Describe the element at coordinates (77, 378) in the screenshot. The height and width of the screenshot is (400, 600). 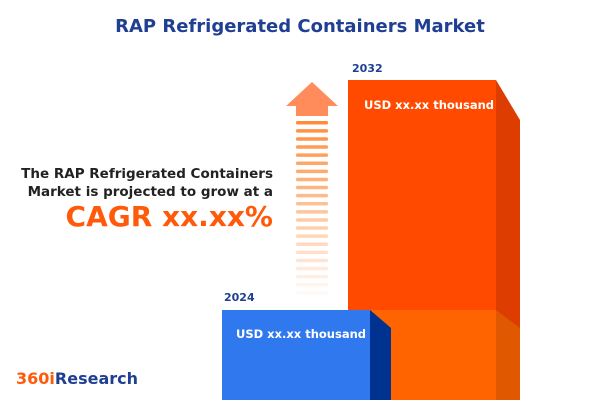
I see `logo: 360iResearch` at that location.